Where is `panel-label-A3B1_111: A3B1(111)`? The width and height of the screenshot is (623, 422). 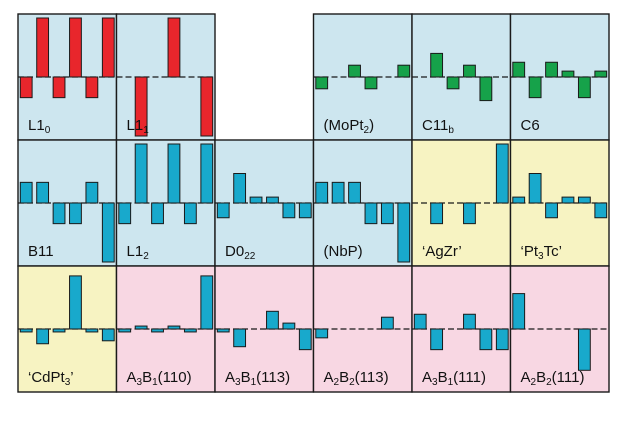 panel-label-A3B1_111: A3B1(111) is located at coordinates (454, 379).